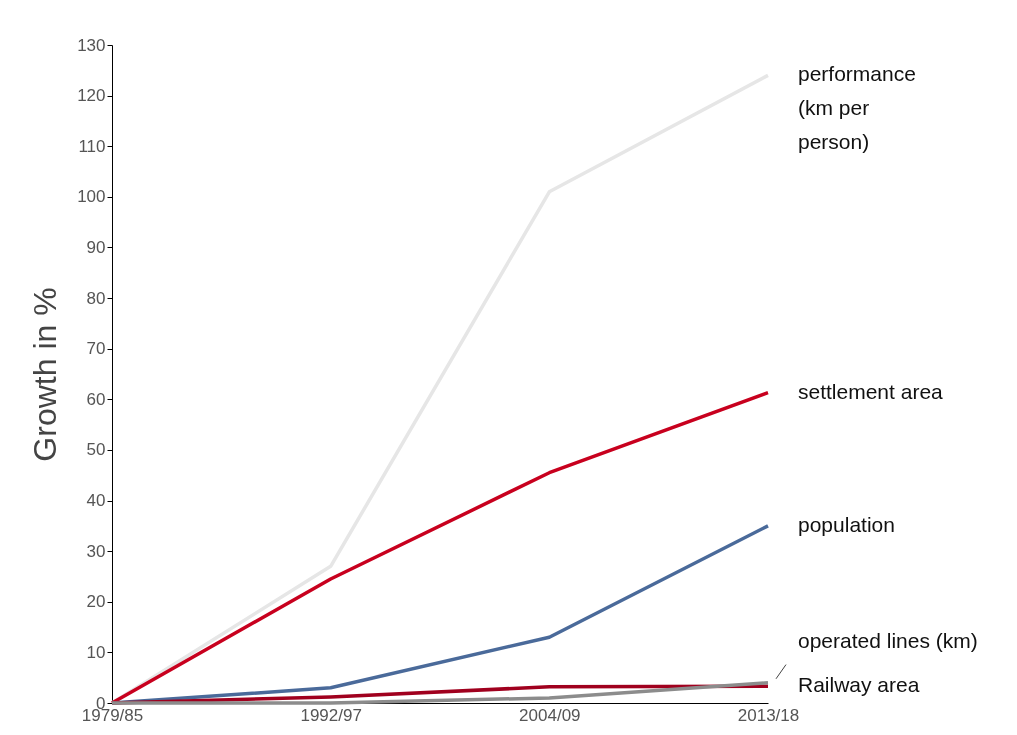 The height and width of the screenshot is (735, 1017). What do you see at coordinates (96, 298) in the screenshot?
I see `y-tick-label: 80` at bounding box center [96, 298].